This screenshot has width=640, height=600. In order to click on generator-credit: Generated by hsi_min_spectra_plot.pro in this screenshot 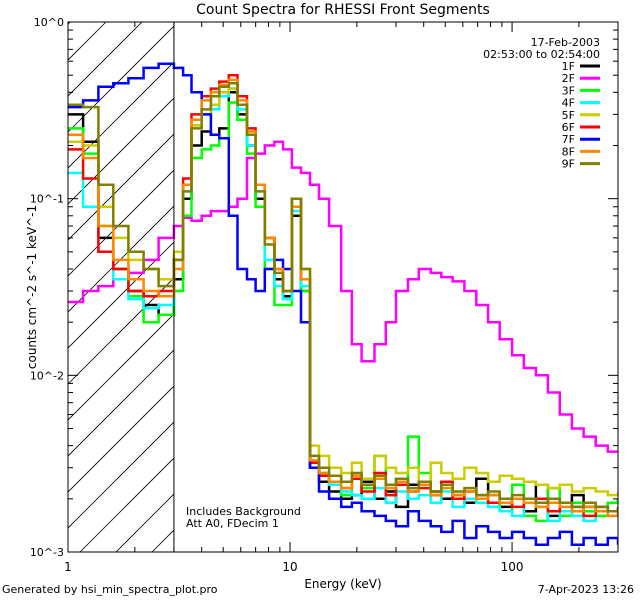, I will do `click(110, 589)`.